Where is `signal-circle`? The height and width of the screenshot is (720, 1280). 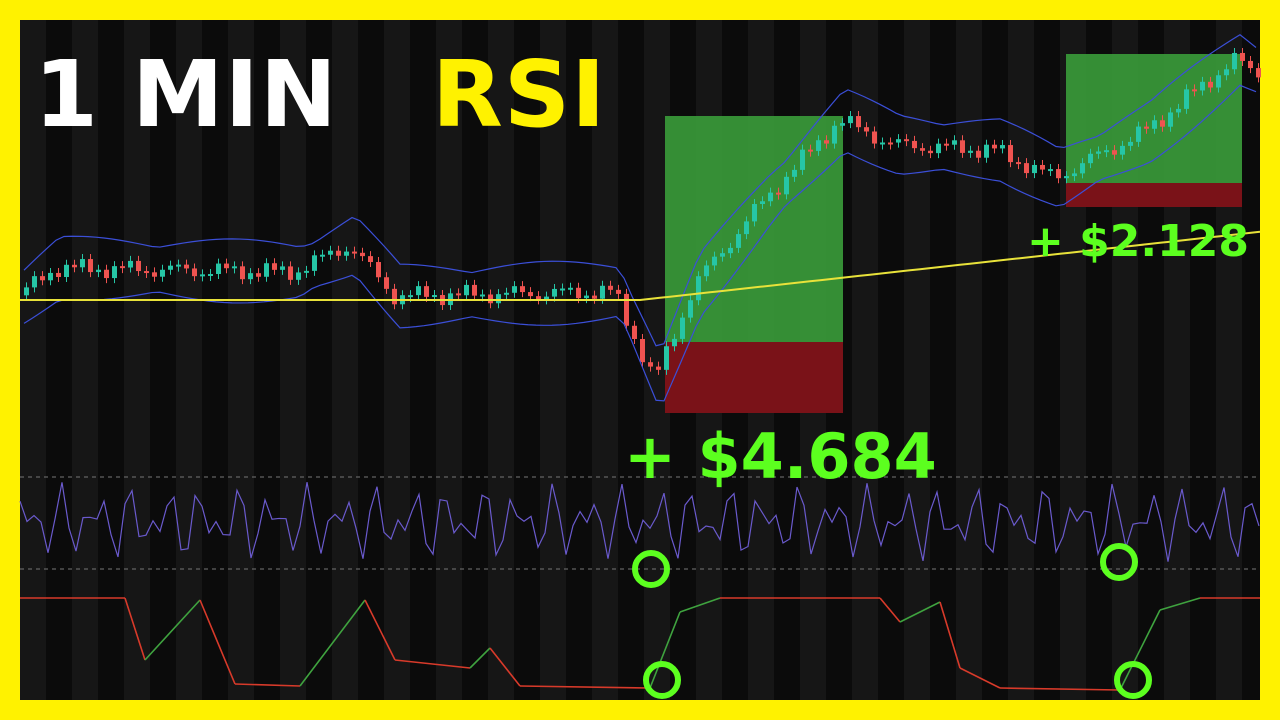 signal-circle is located at coordinates (662, 680).